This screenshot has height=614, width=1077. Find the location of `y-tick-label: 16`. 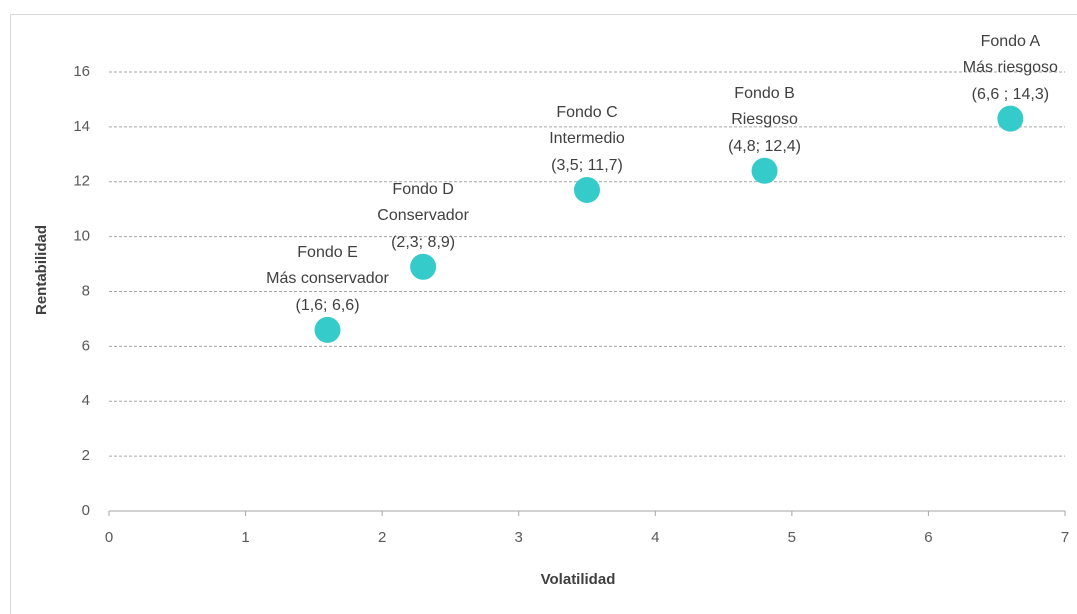

y-tick-label: 16 is located at coordinates (81, 71).